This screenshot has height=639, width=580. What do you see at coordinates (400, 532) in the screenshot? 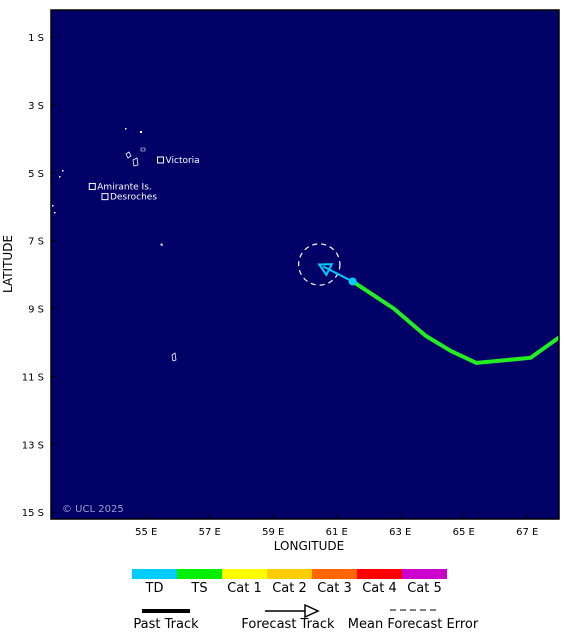
I see `lon-tick-label: 63 E` at bounding box center [400, 532].